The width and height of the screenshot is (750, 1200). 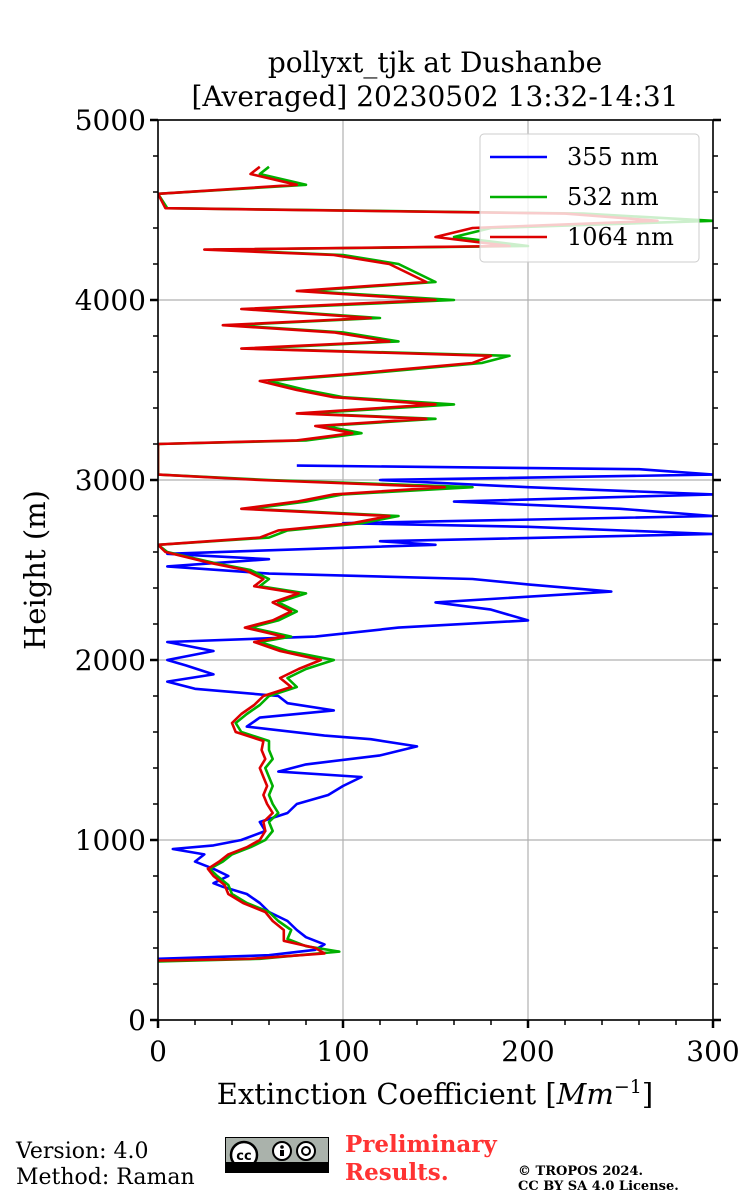 I want to click on sa-share-icon, so click(x=306, y=1151).